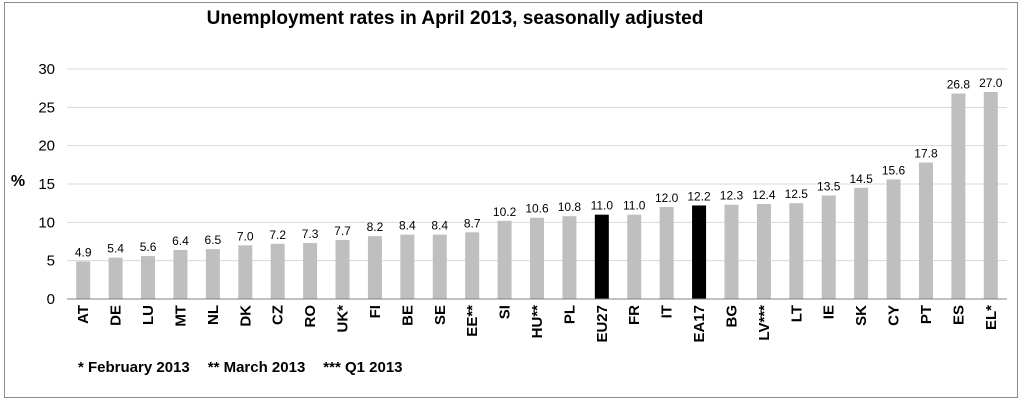  What do you see at coordinates (959, 85) in the screenshot?
I see `value-label: 26.8` at bounding box center [959, 85].